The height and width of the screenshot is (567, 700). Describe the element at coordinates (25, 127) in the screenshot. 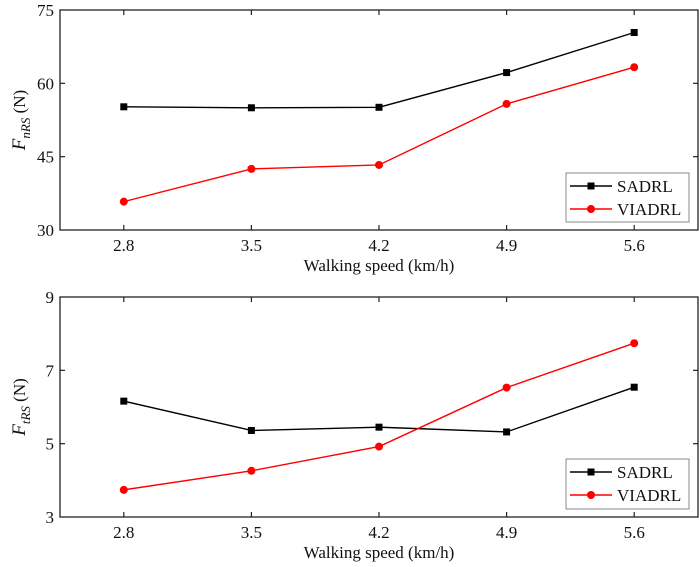

I see `y-axis-title-subscript: nRS` at that location.